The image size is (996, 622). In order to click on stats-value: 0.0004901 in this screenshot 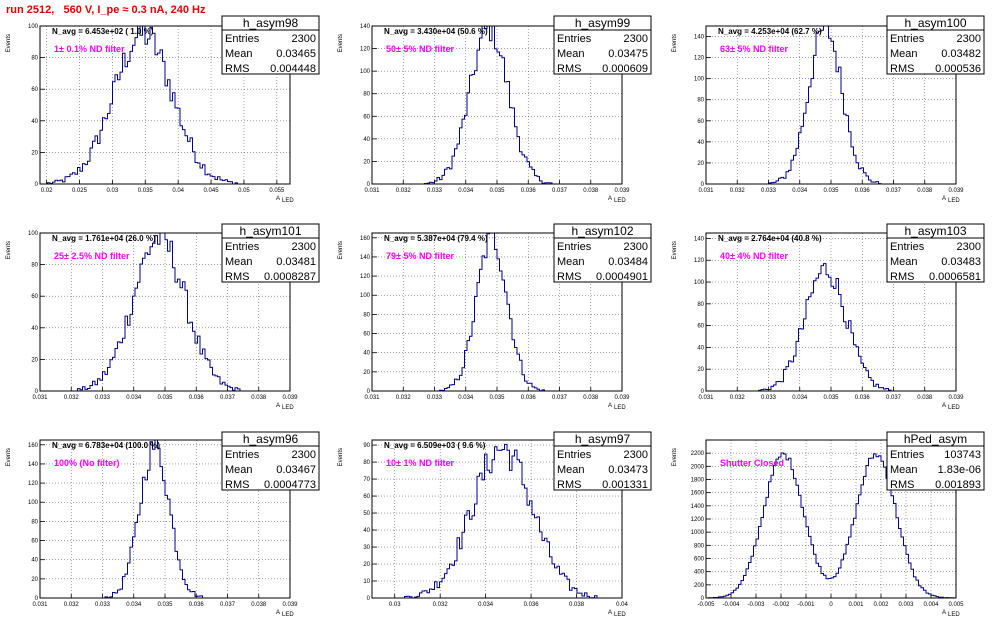, I will do `click(622, 277)`.